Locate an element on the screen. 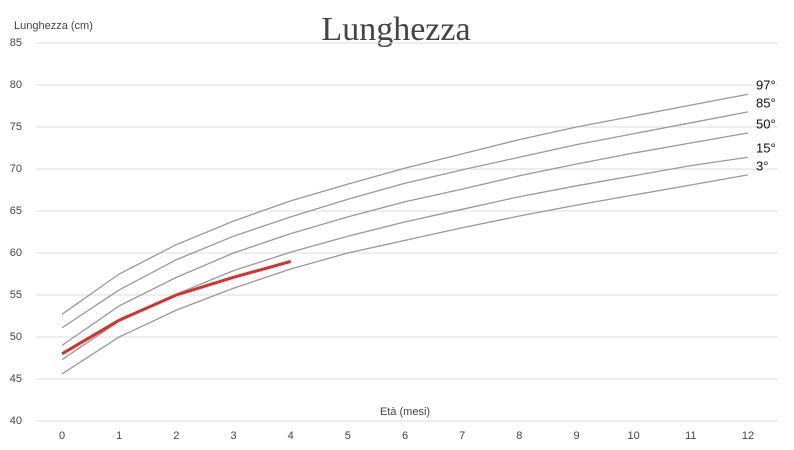  y-tick-label: 40 is located at coordinates (16, 421).